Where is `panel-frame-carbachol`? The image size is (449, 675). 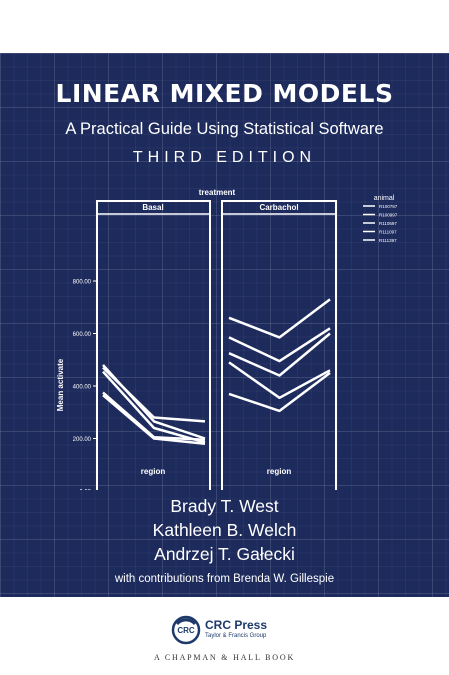
panel-frame-carbachol is located at coordinates (279, 345).